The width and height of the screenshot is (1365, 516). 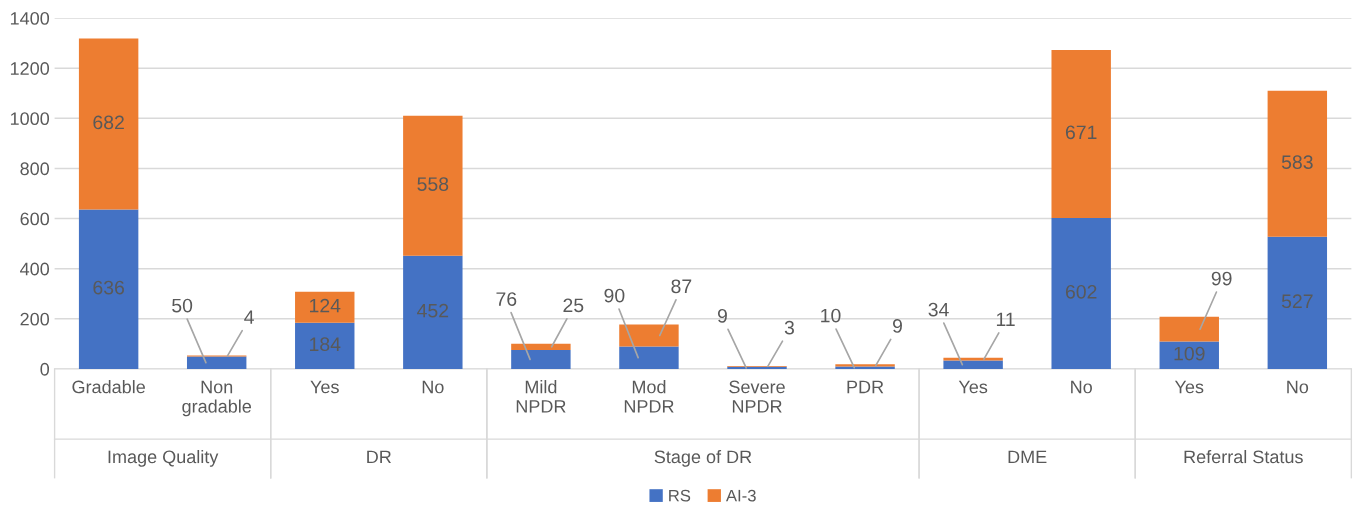 I want to click on data-label: 558, so click(x=433, y=184).